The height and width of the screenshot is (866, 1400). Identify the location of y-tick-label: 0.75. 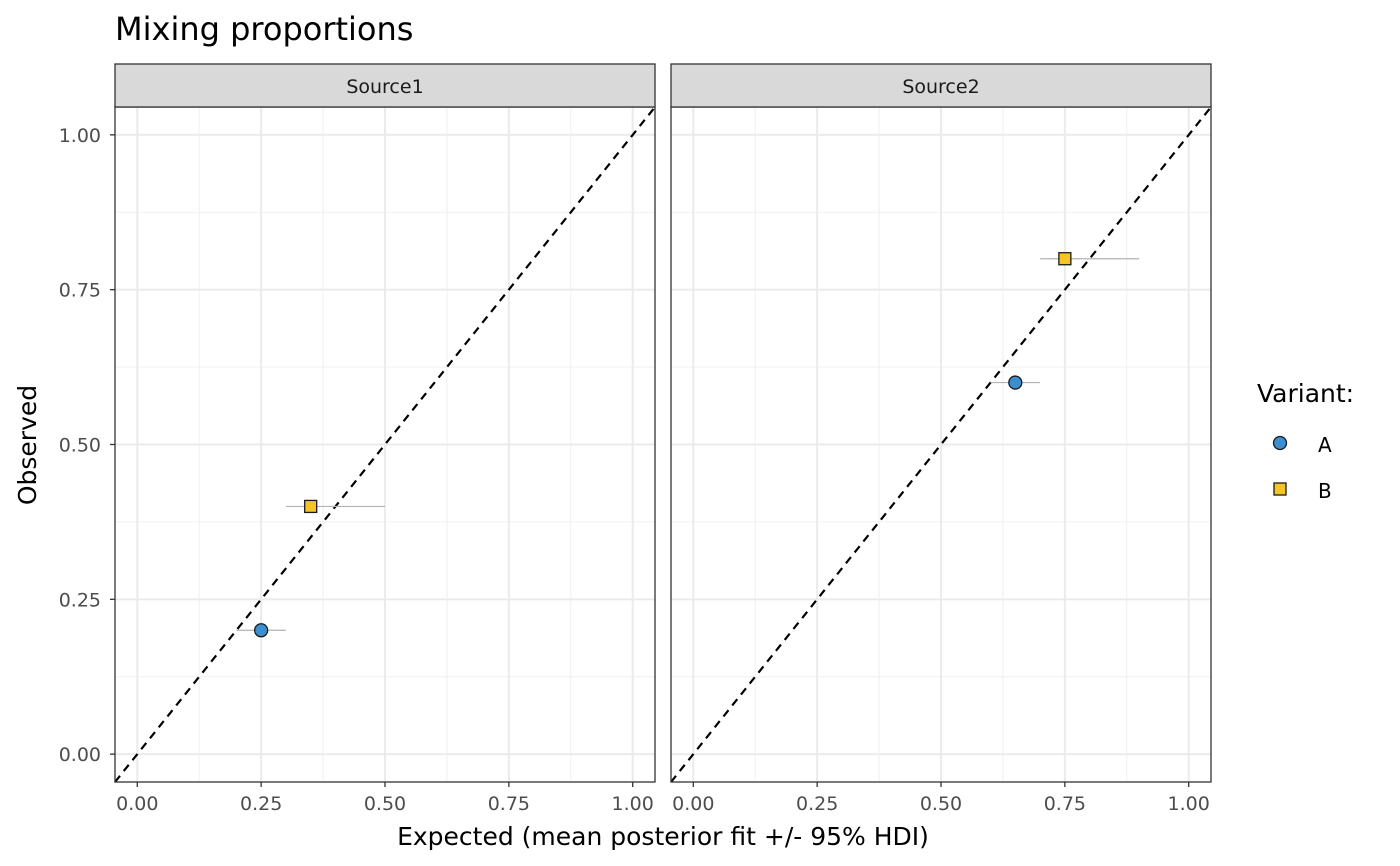
(80, 291).